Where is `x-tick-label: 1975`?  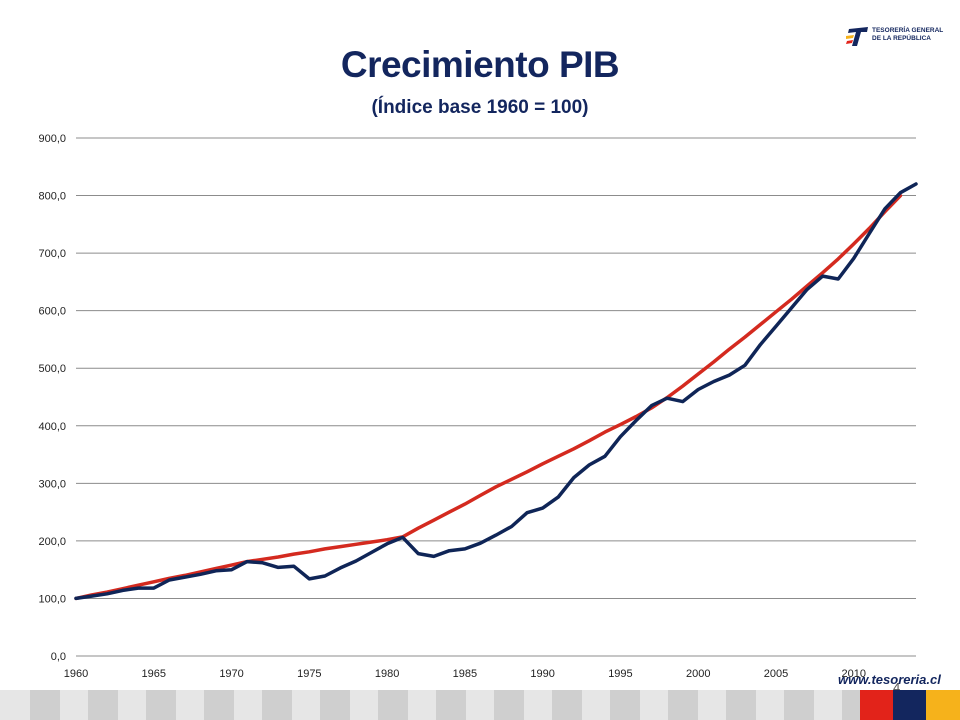 x-tick-label: 1975 is located at coordinates (309, 674).